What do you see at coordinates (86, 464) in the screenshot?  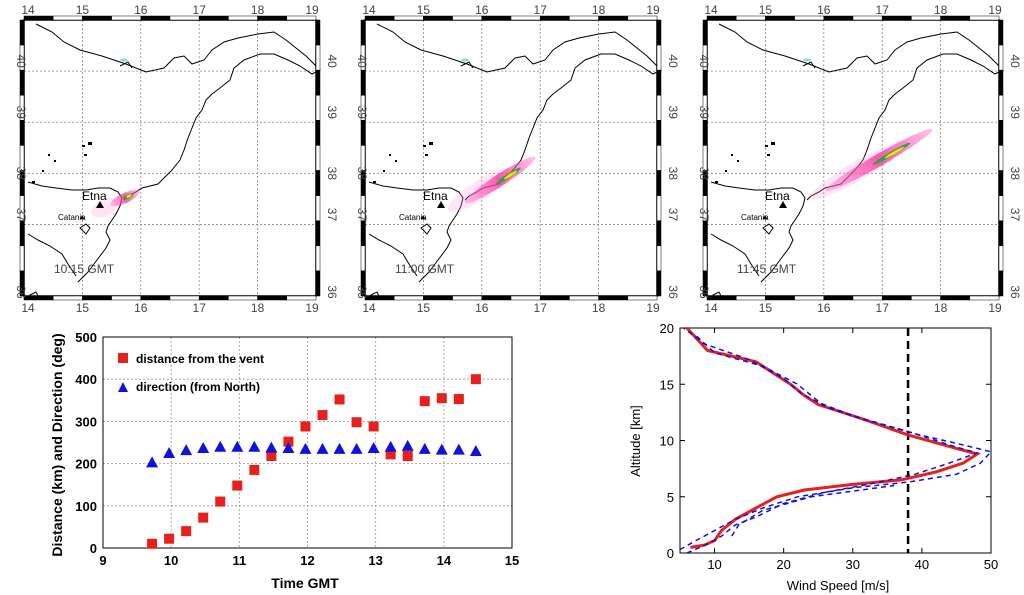 I see `scatter-y-tick-label: 200` at bounding box center [86, 464].